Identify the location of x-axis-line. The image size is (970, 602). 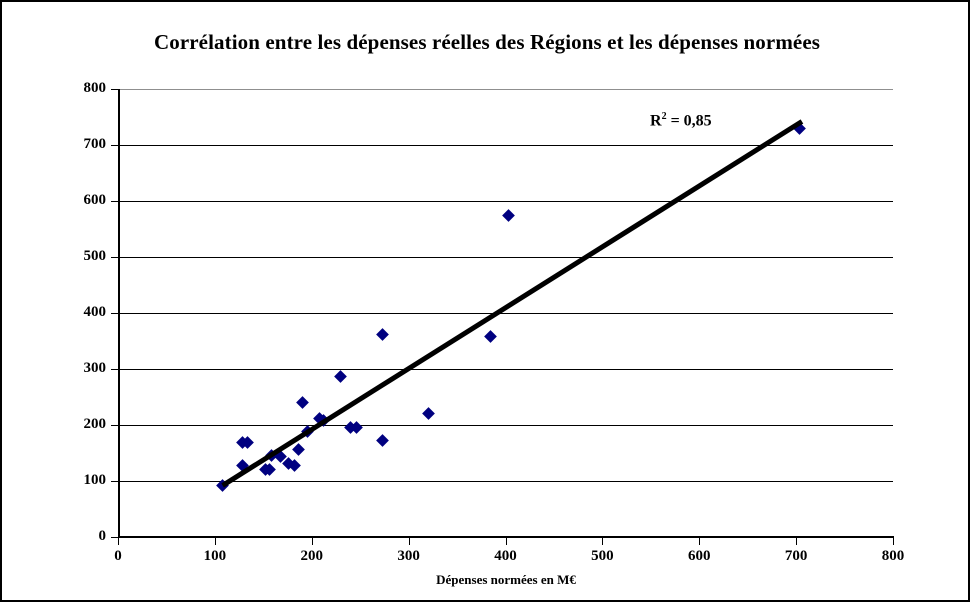
(506, 537).